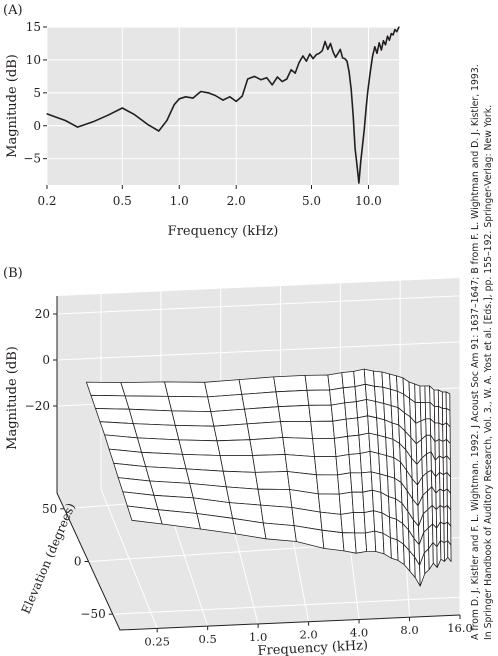 The width and height of the screenshot is (498, 656). Describe the element at coordinates (13, 273) in the screenshot. I see `panel-b-label: (B)` at that location.